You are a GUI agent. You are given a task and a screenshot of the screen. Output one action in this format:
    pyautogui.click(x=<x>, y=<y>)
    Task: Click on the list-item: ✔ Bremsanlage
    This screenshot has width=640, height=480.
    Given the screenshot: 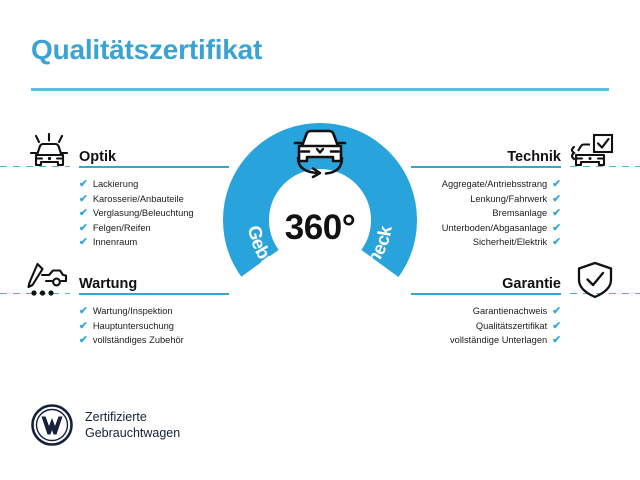 What is the action you would take?
    pyautogui.click(x=486, y=213)
    